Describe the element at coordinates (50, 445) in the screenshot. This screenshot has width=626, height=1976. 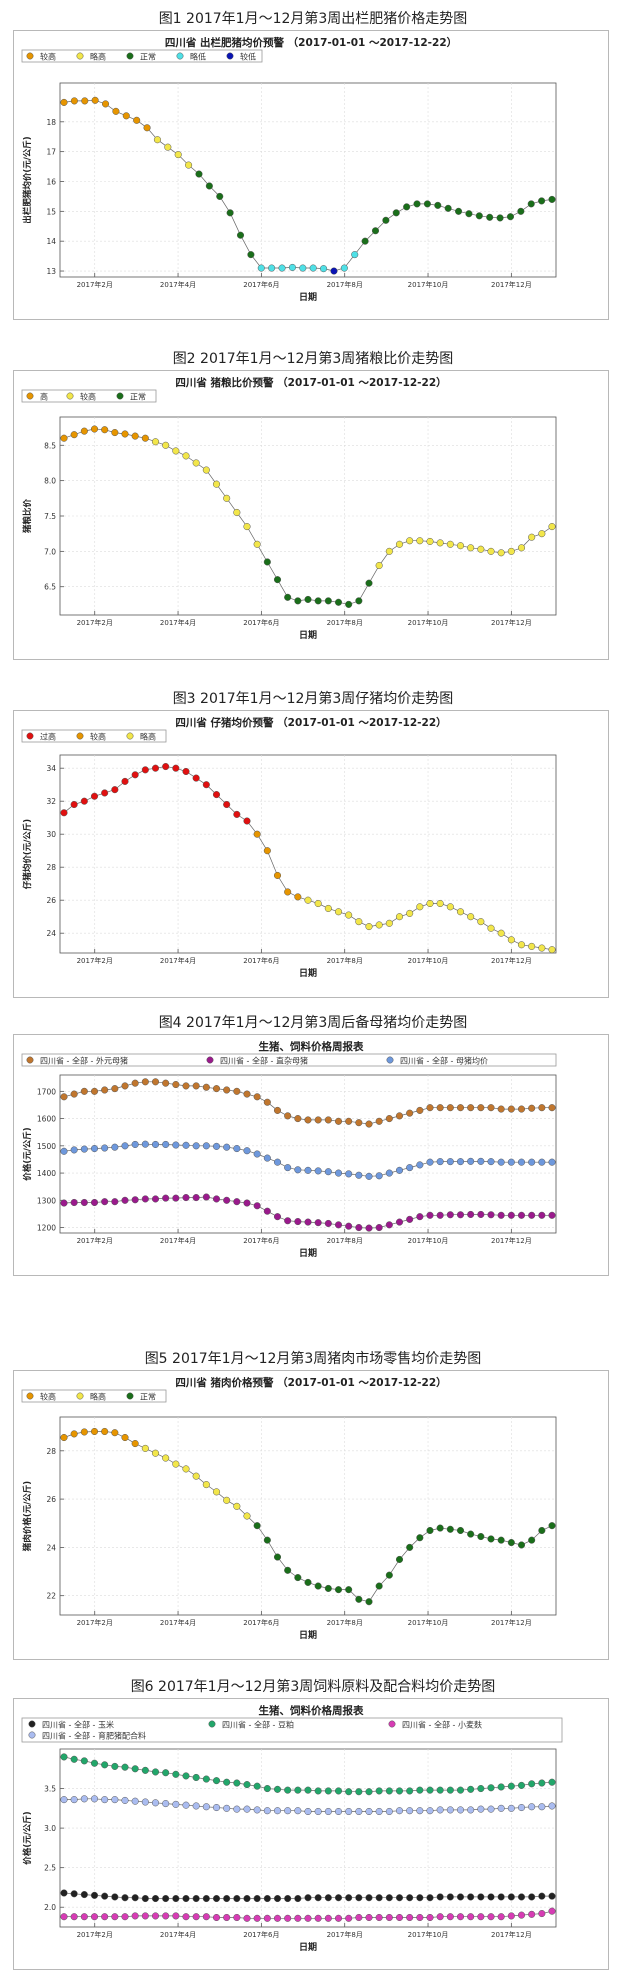
I see `y-tick-label: 8.5` at that location.